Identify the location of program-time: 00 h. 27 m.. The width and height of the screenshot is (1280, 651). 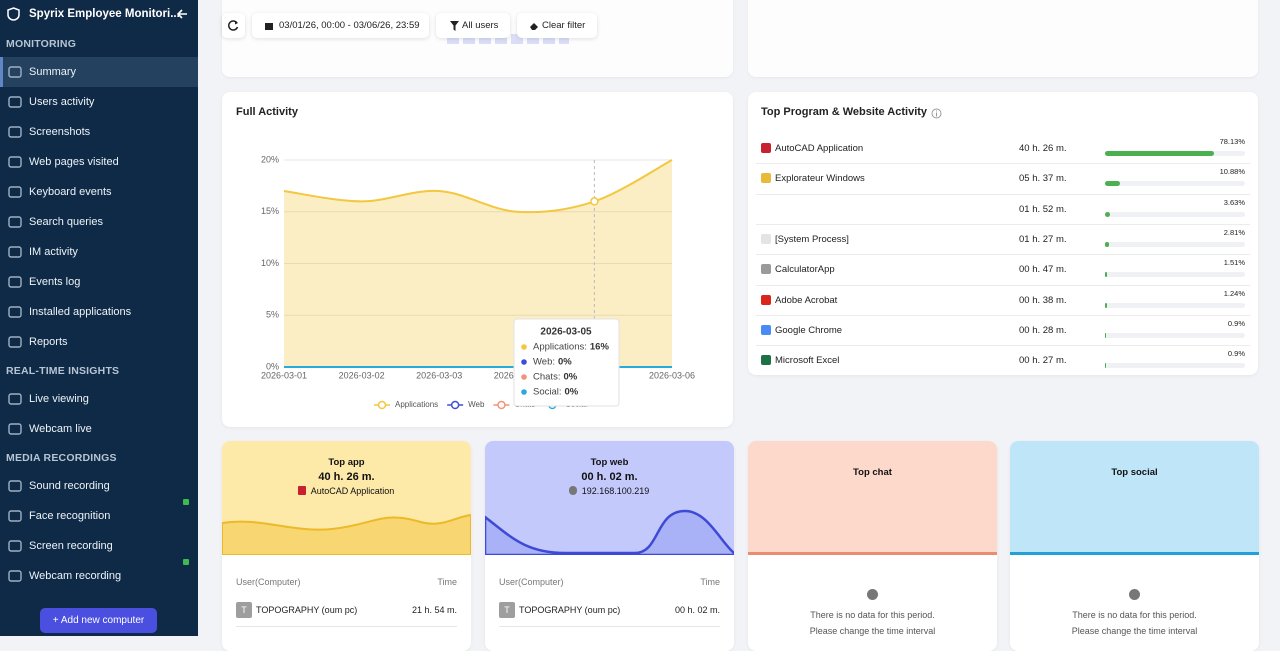
(1043, 361).